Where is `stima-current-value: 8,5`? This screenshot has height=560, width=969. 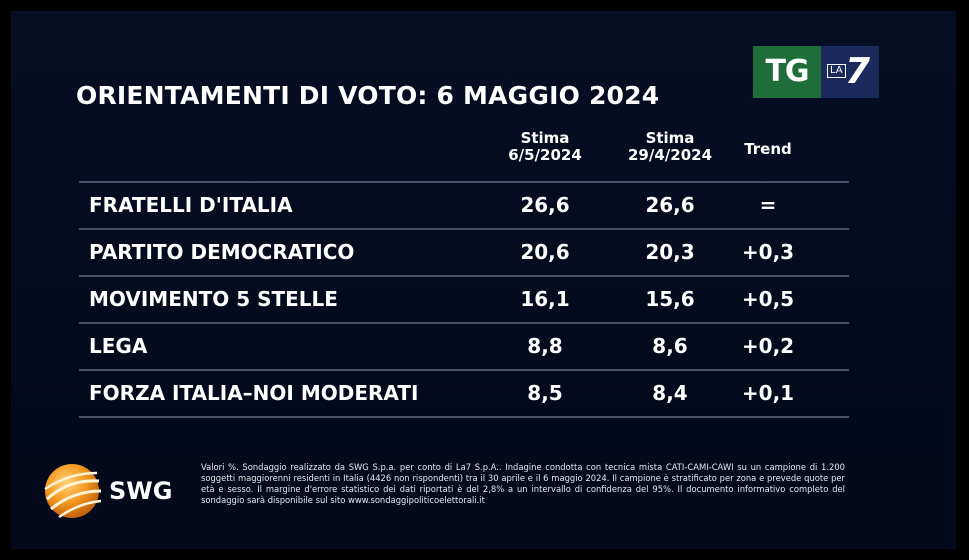 stima-current-value: 8,5 is located at coordinates (545, 393).